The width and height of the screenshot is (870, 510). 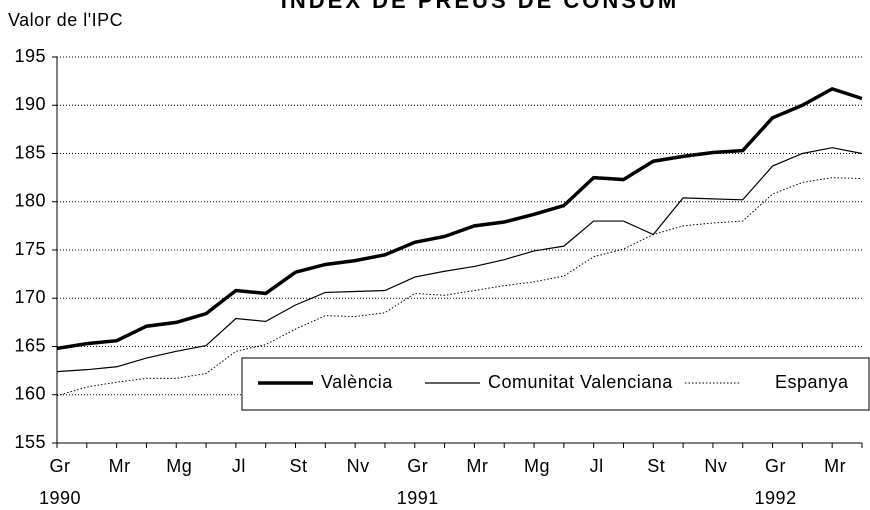 What do you see at coordinates (30, 345) in the screenshot?
I see `y-tick-label: 165` at bounding box center [30, 345].